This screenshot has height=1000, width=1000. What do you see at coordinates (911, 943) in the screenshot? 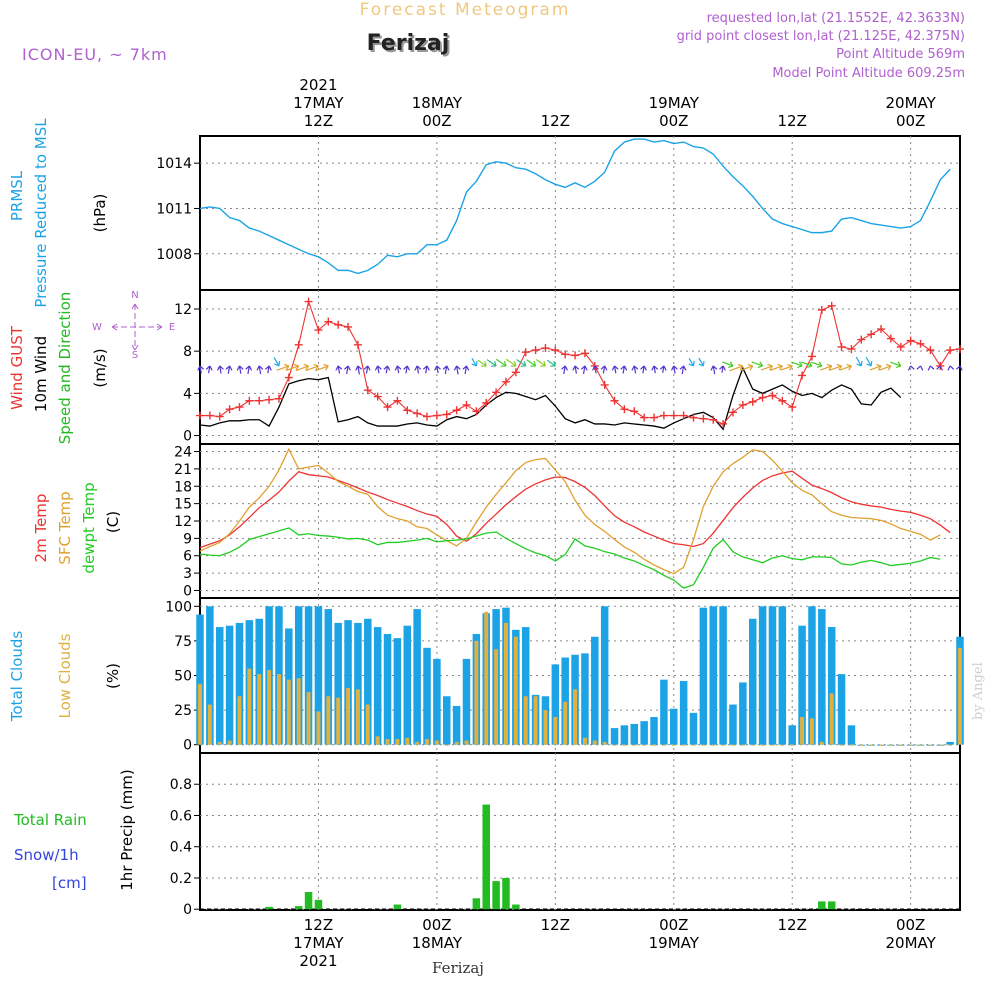
I see `bottom-time-label: 20MAY` at bounding box center [911, 943].